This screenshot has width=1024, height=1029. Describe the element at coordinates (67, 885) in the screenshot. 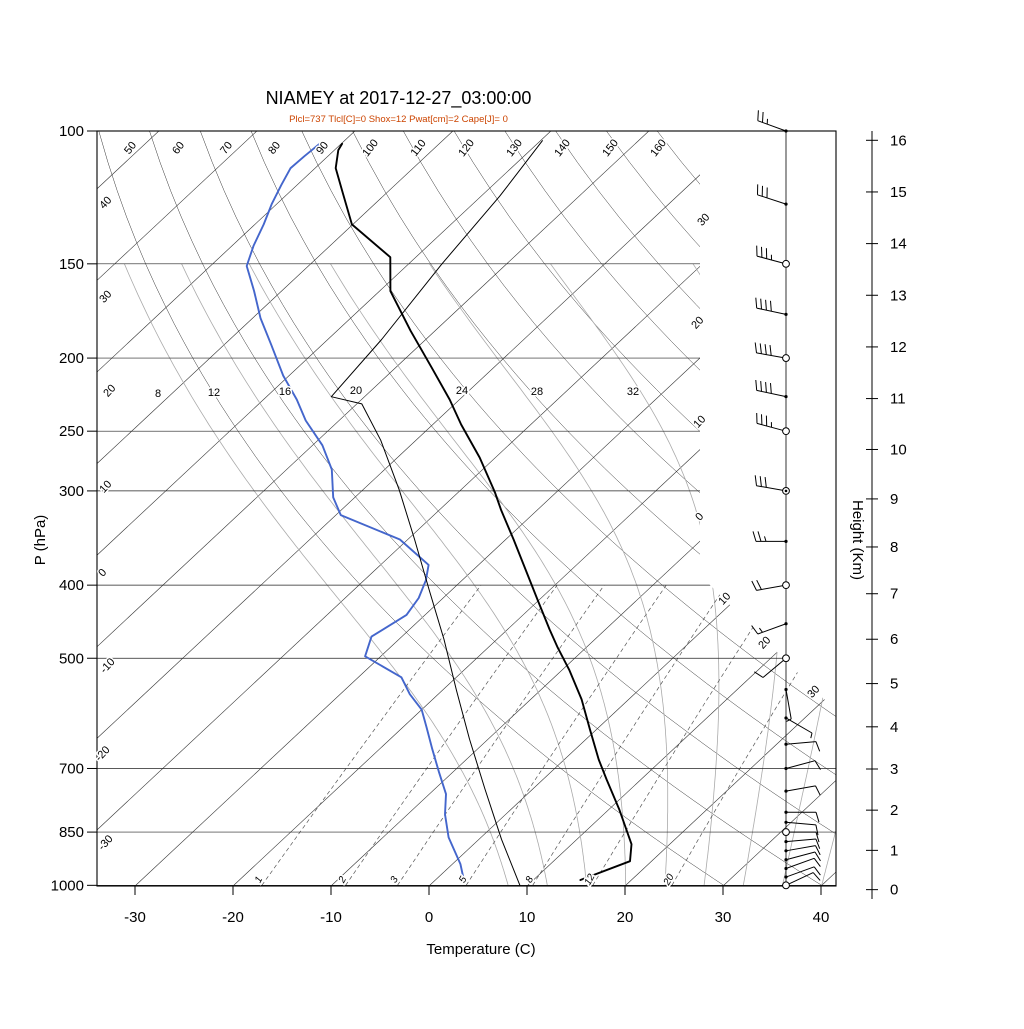

I see `svg-text: 1000` at that location.